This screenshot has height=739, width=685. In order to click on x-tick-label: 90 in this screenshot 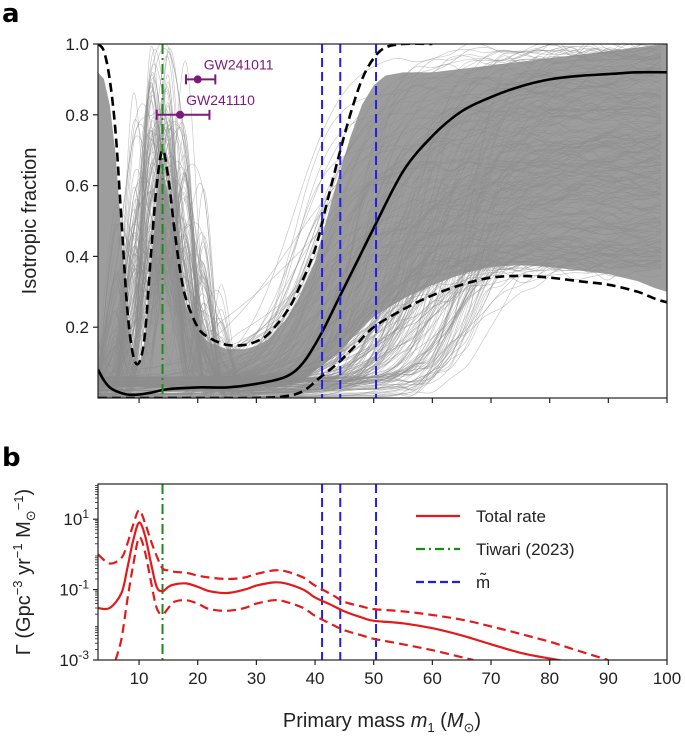, I will do `click(608, 678)`.